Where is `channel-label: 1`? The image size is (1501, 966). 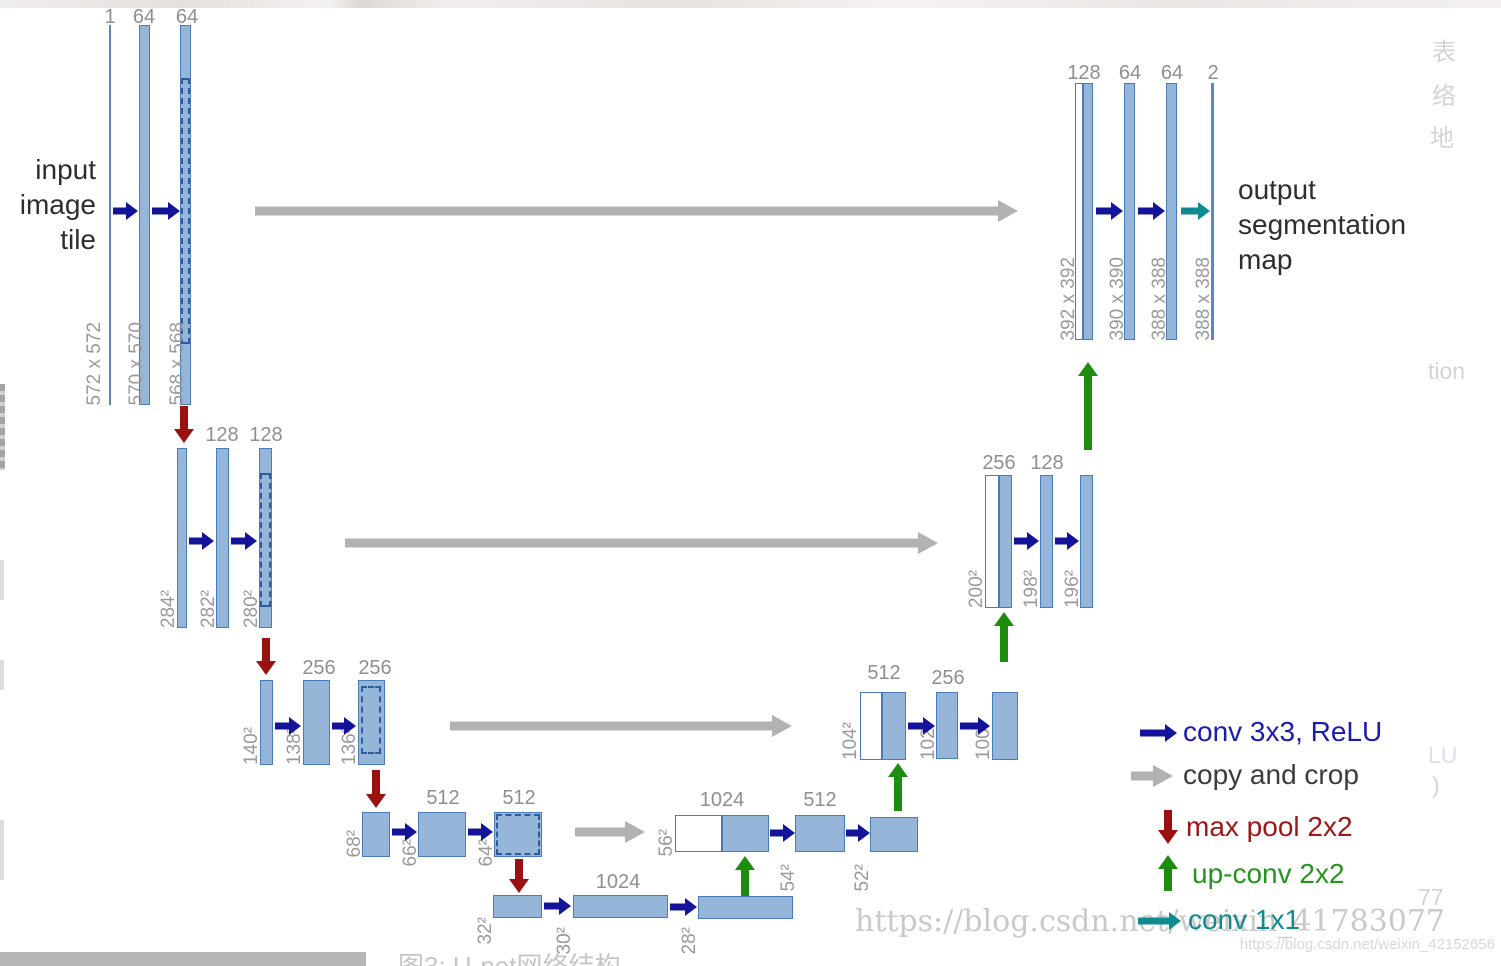
channel-label: 1 is located at coordinates (110, 17).